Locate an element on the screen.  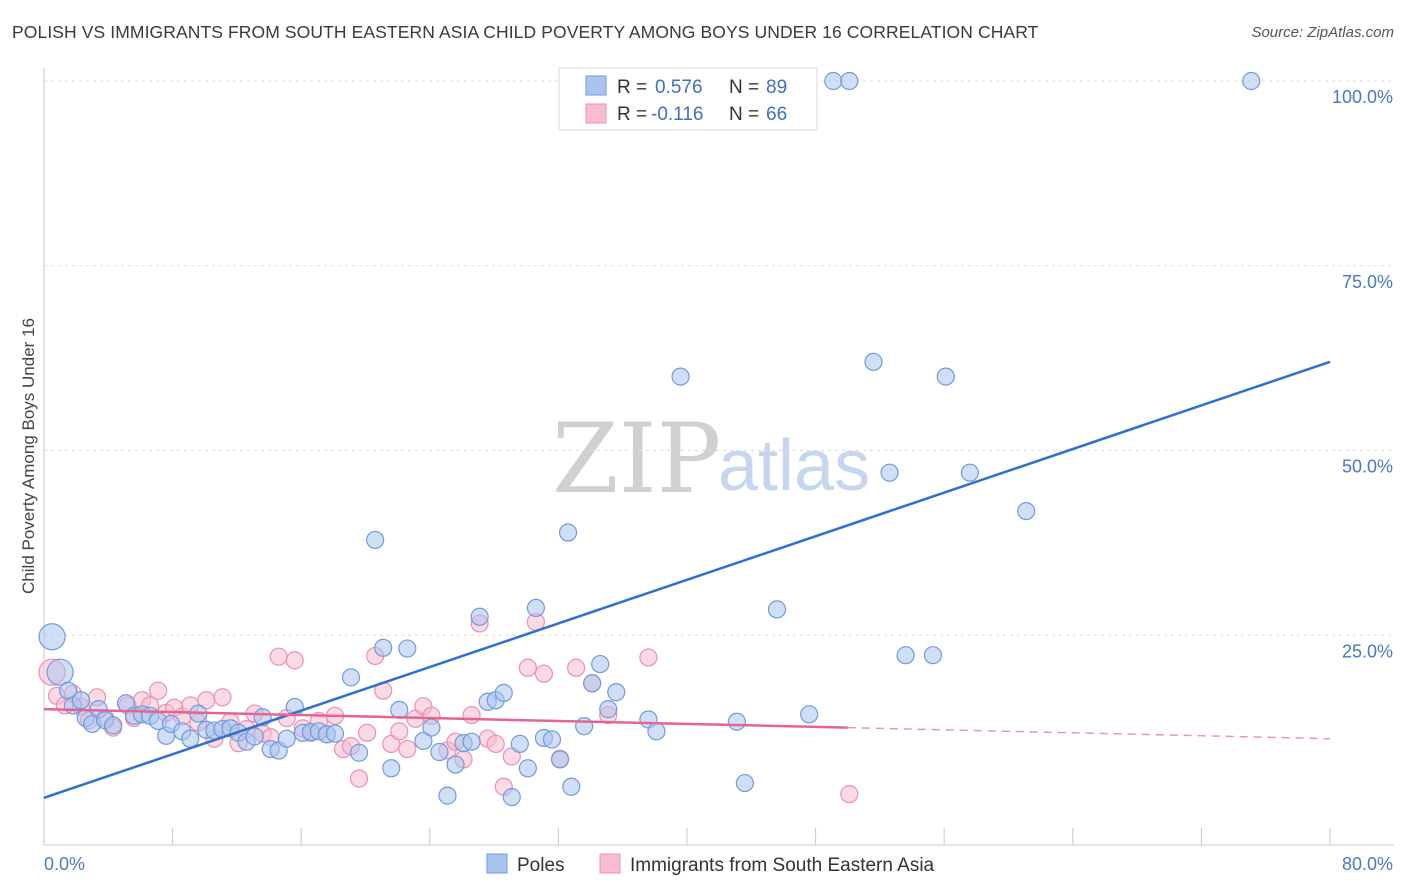
y-tick-label-50: 50.0% is located at coordinates (1367, 467).